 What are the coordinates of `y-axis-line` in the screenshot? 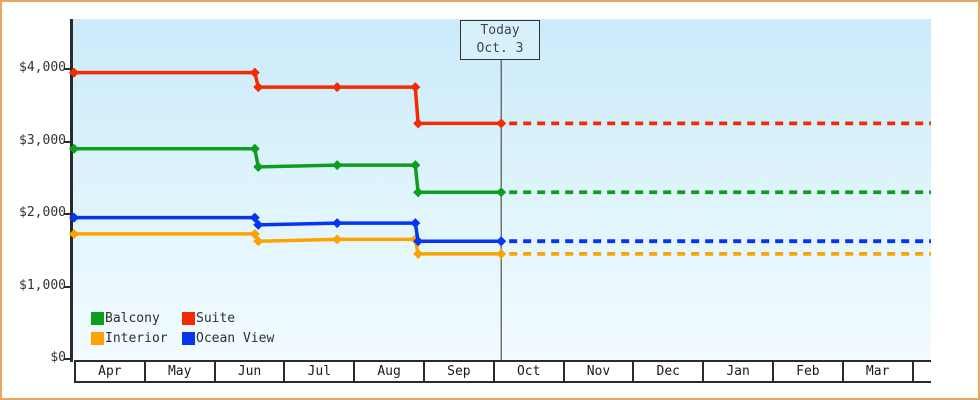 It's located at (71, 190).